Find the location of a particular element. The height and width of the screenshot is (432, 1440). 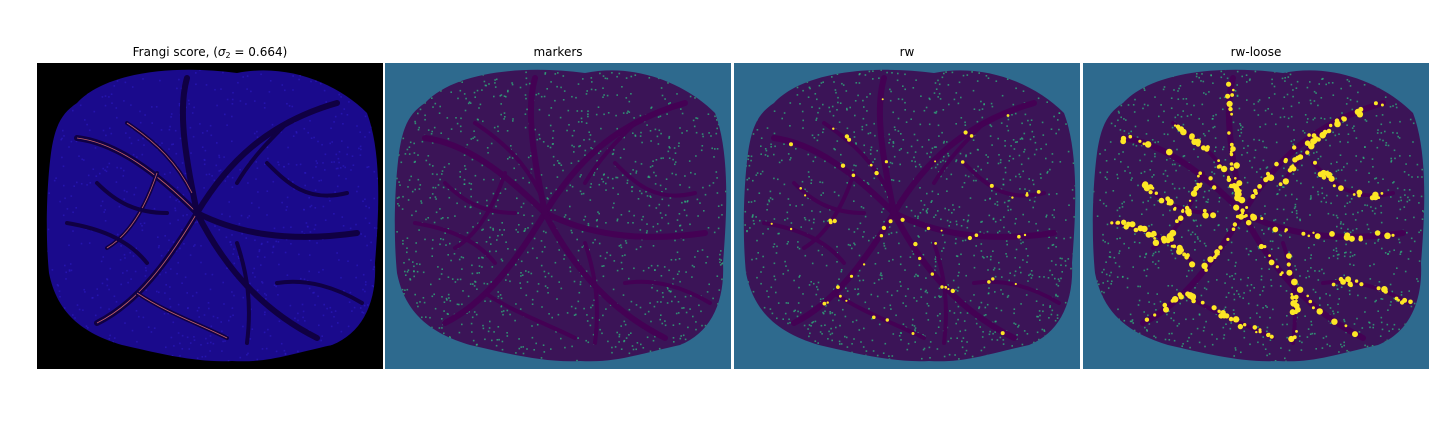

panel-title-frangi: Frangi score, (σ2 = 0.664) is located at coordinates (210, 52).